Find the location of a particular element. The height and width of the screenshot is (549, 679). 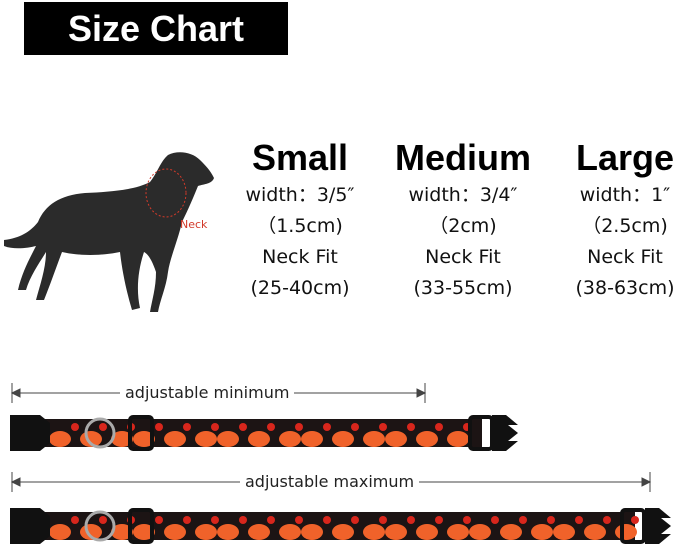

size-width-cm: （1.5cm) is located at coordinates (300, 226).